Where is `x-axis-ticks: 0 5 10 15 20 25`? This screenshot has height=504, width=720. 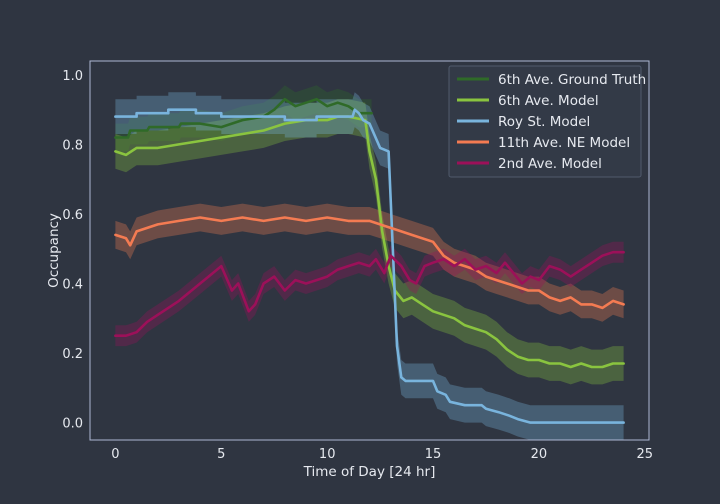 x-axis-ticks: 0 5 10 15 20 25 is located at coordinates (382, 454).